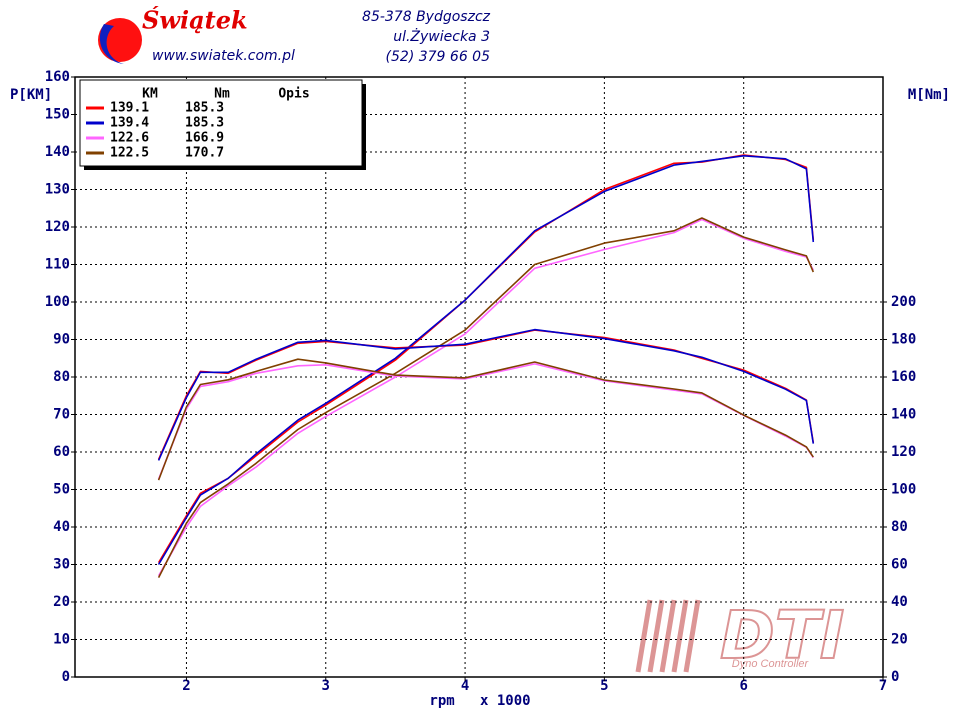  What do you see at coordinates (61, 565) in the screenshot?
I see `y-tick-label: 30` at bounding box center [61, 565].